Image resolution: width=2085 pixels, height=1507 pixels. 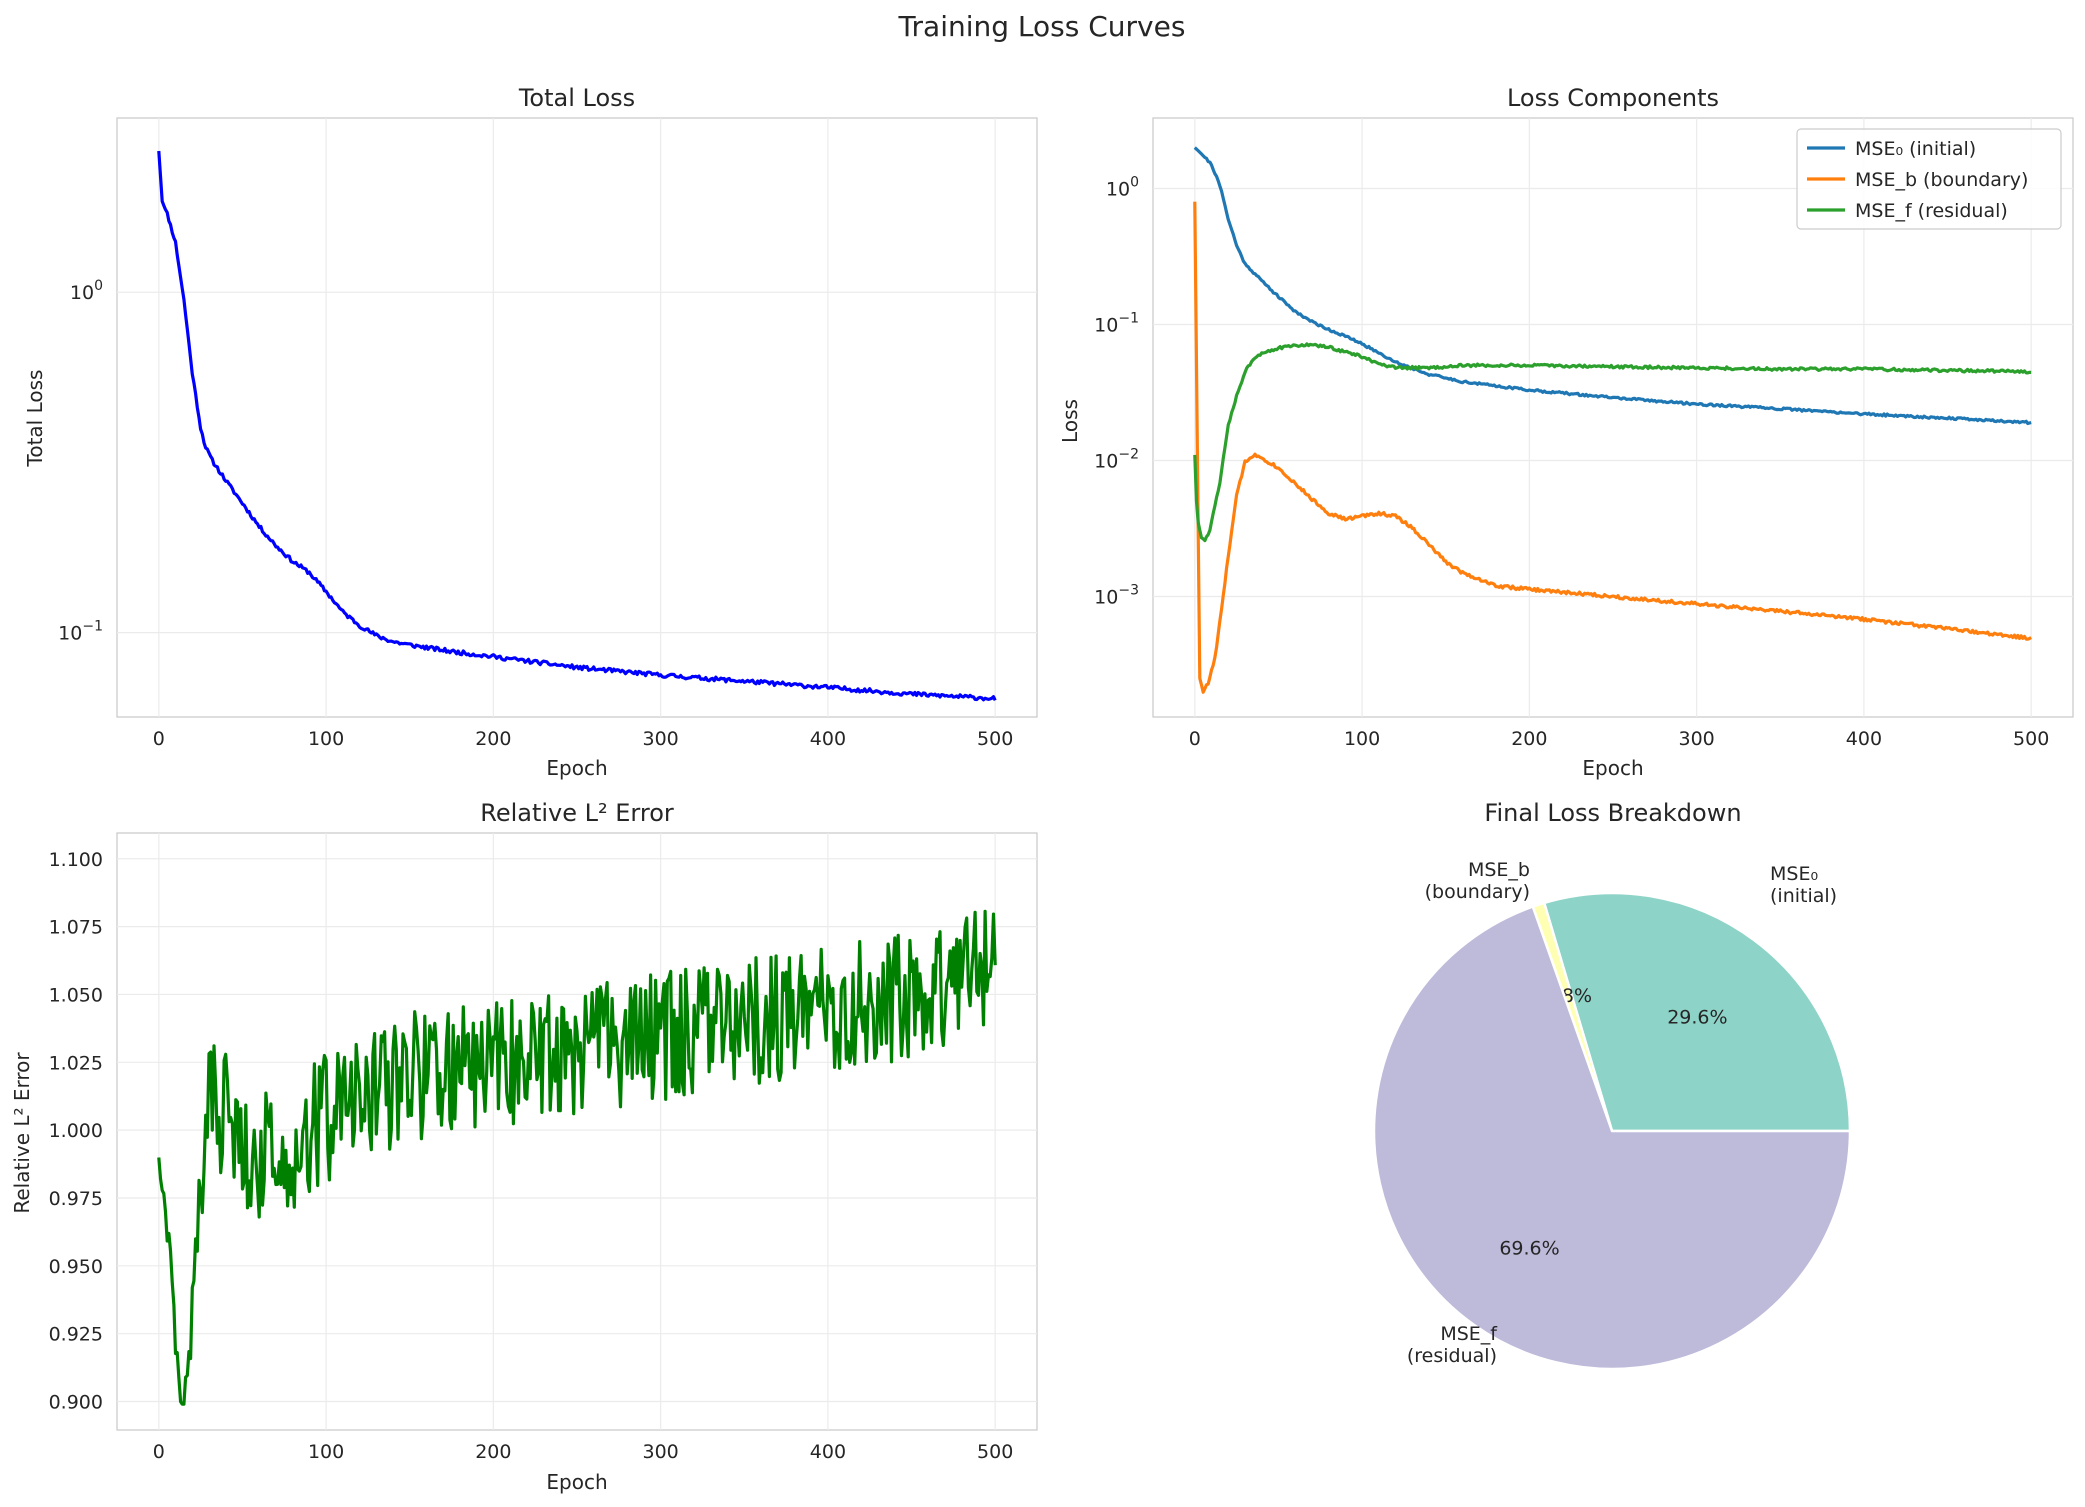 I want to click on loss-components-legend-label-1: MSE_b (boundary), so click(x=1941, y=180).